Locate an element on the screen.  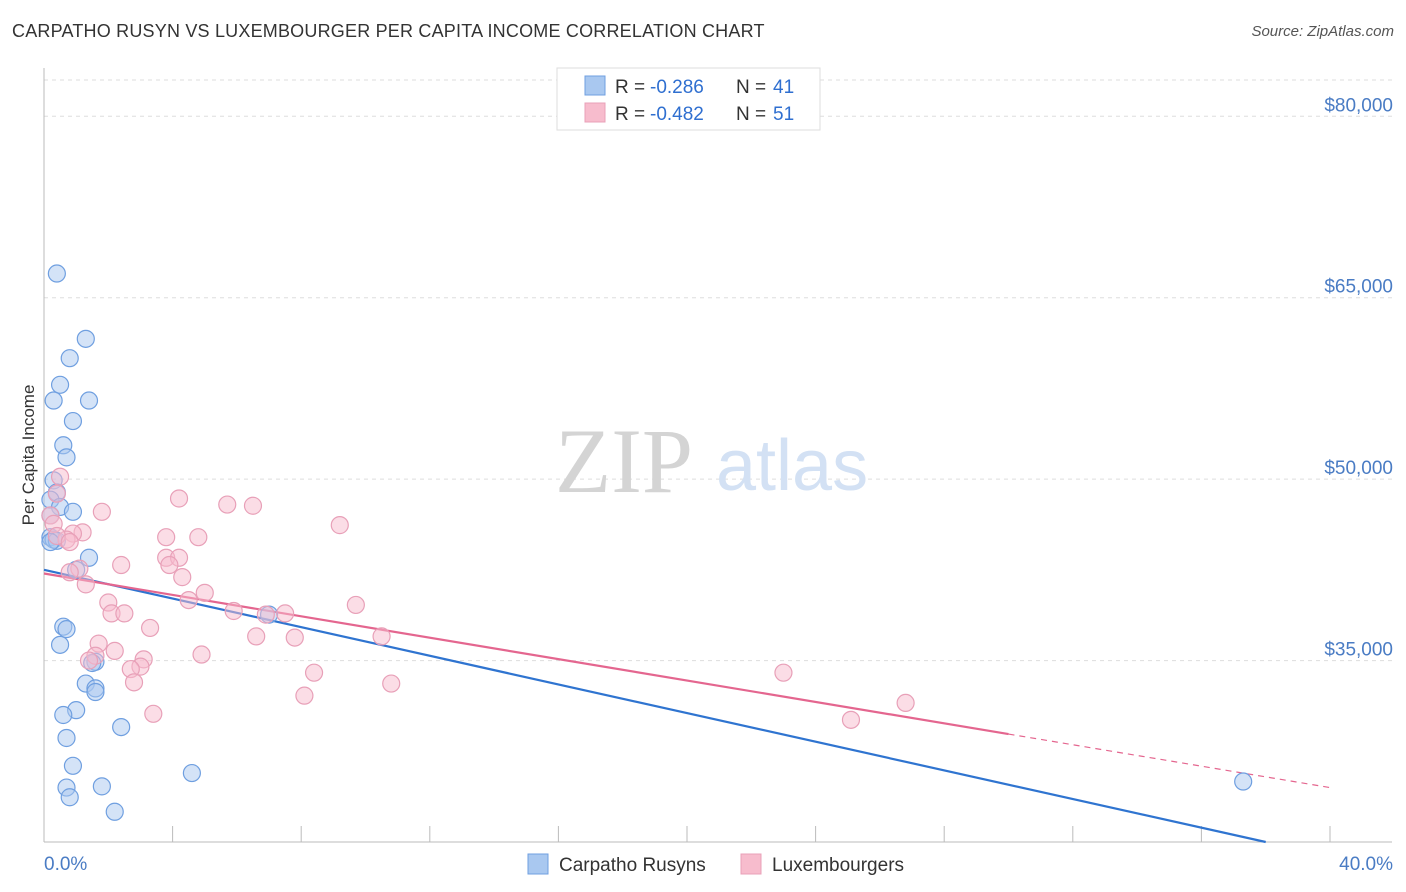
legend-r-value-1: -0.286 is located at coordinates (677, 87).